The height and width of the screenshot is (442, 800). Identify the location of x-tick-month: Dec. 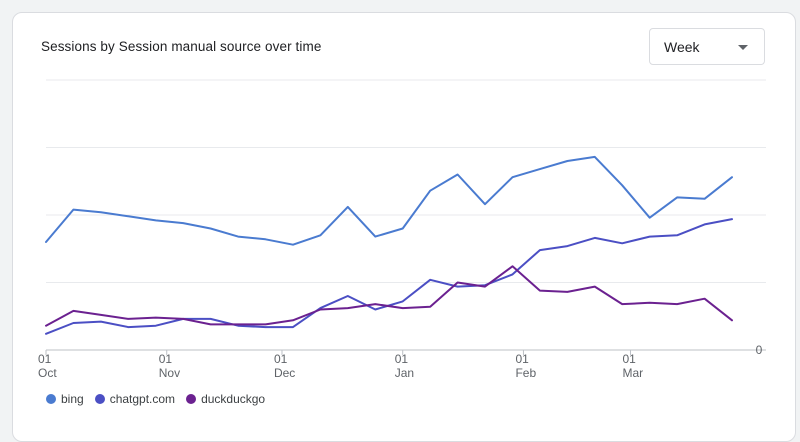
(284, 373).